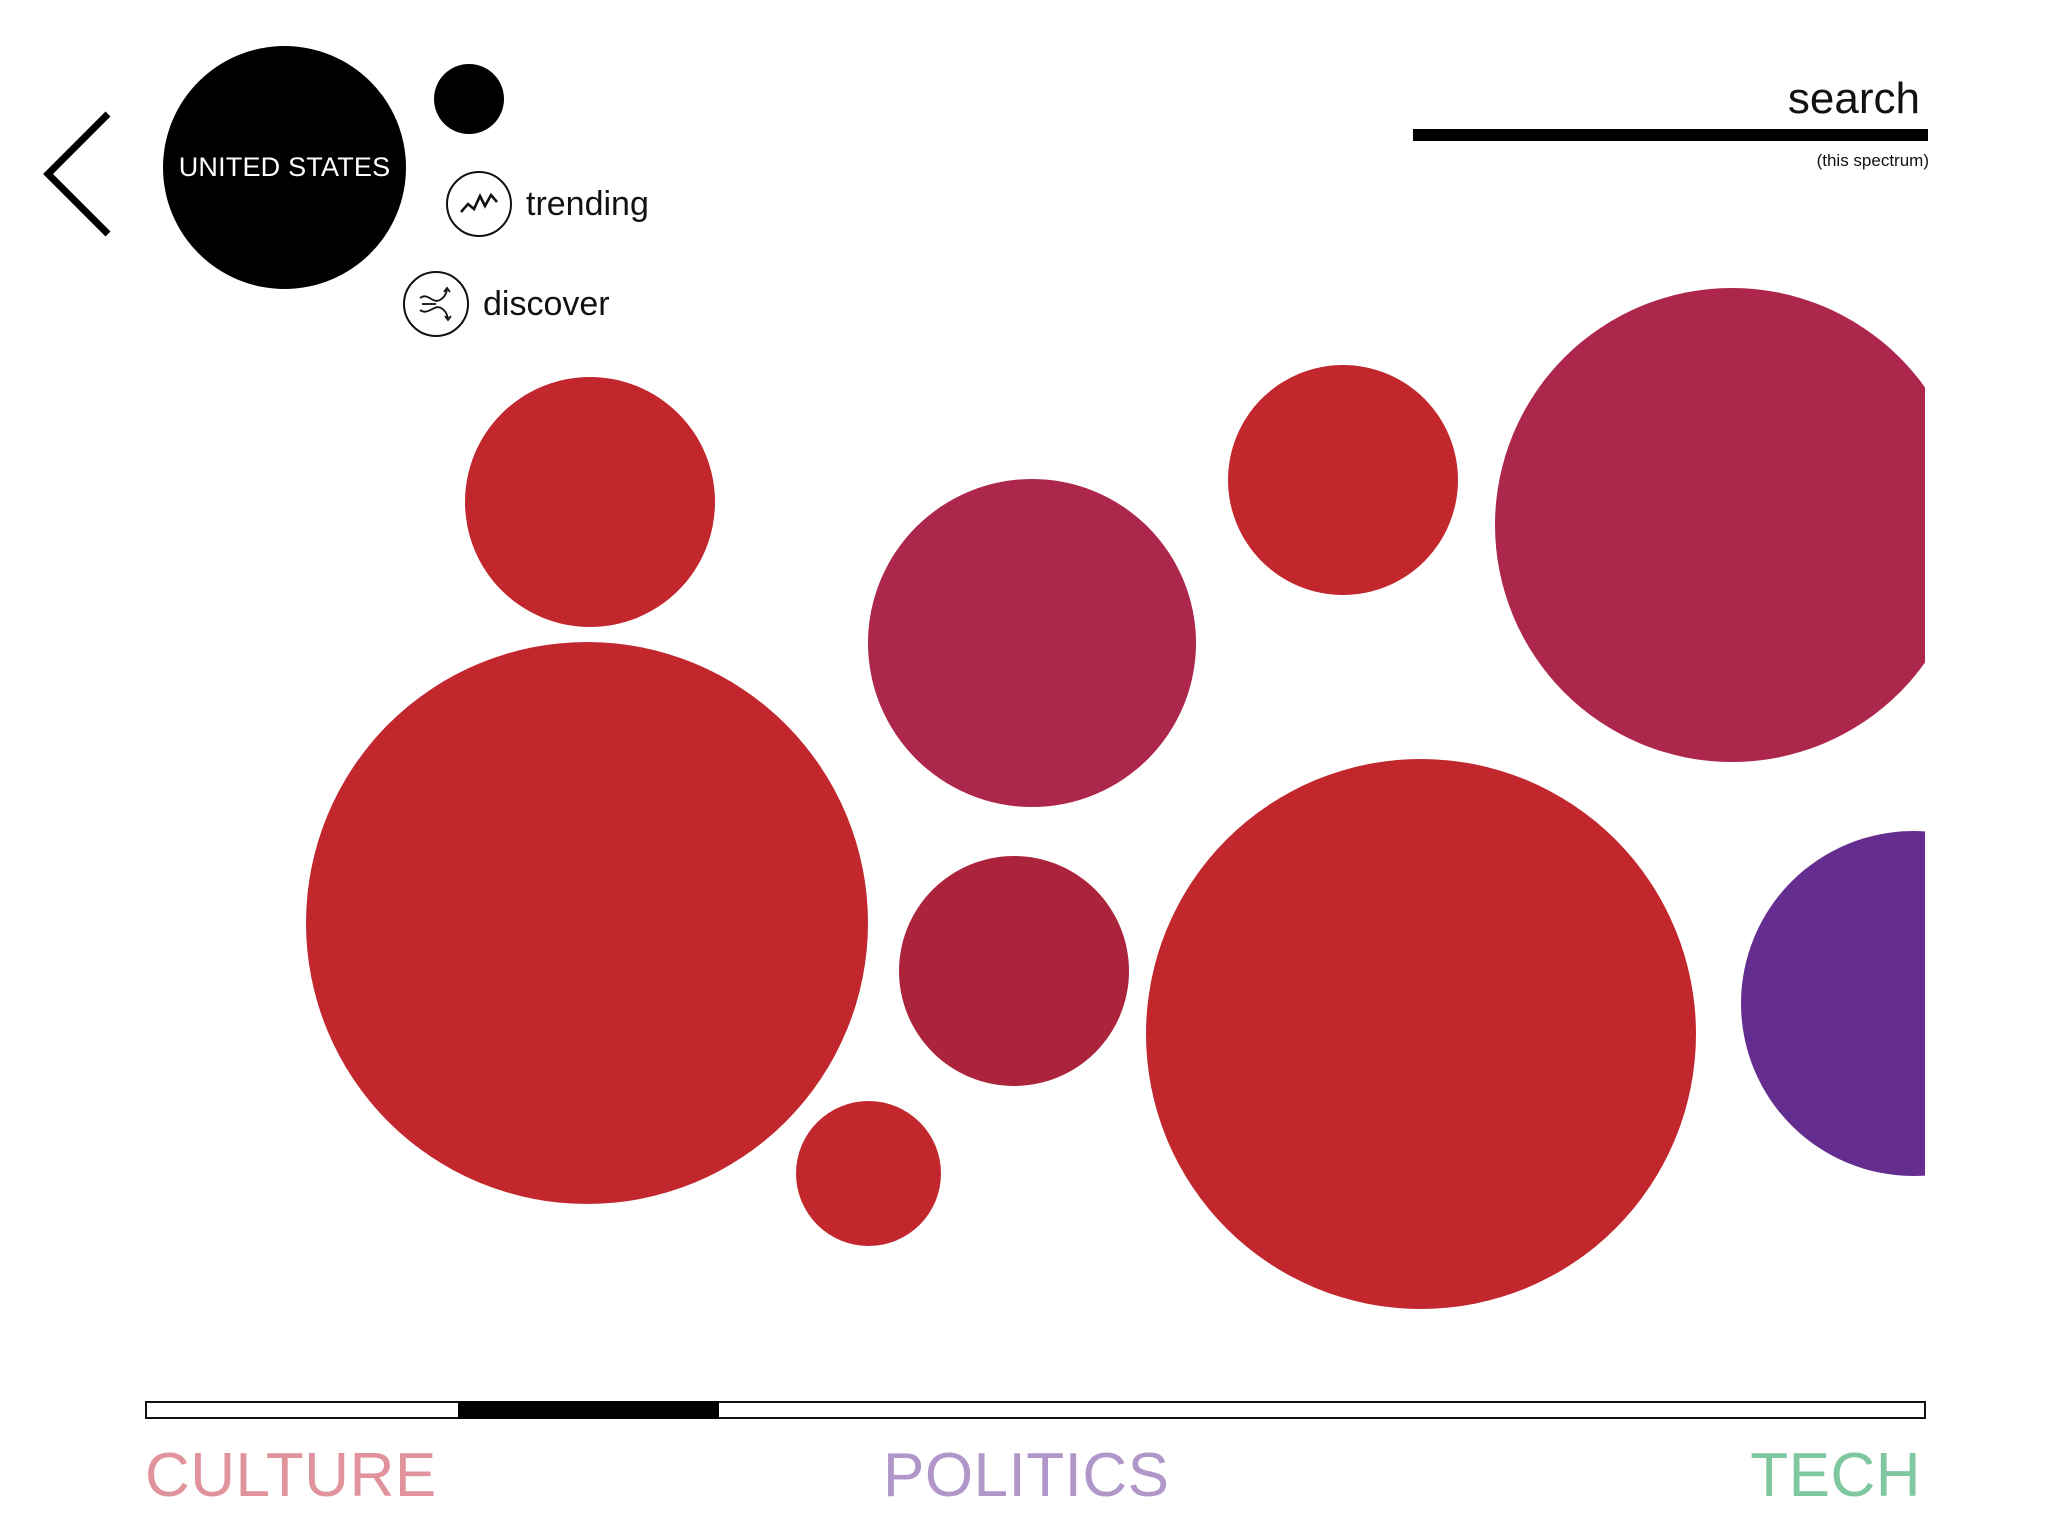 This screenshot has height=1536, width=2048. Describe the element at coordinates (291, 1475) in the screenshot. I see `category-culture: CULTURE` at that location.